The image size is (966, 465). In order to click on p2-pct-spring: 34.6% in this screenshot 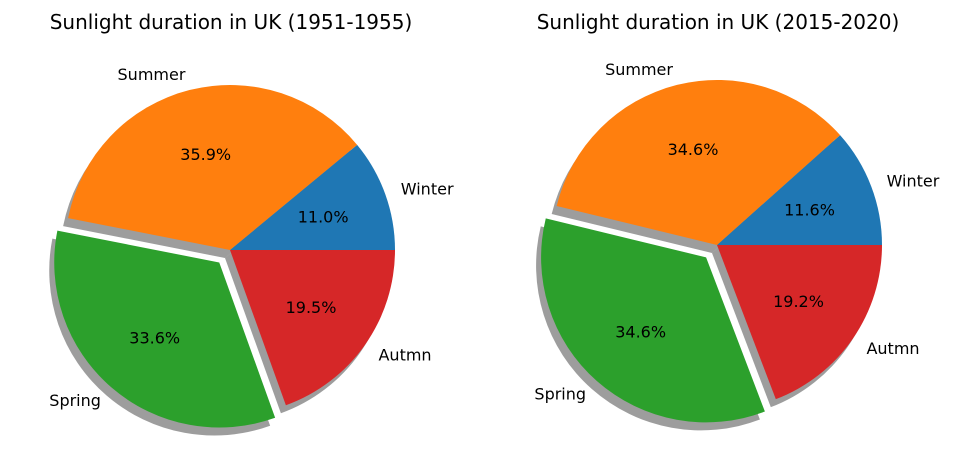, I will do `click(640, 332)`.